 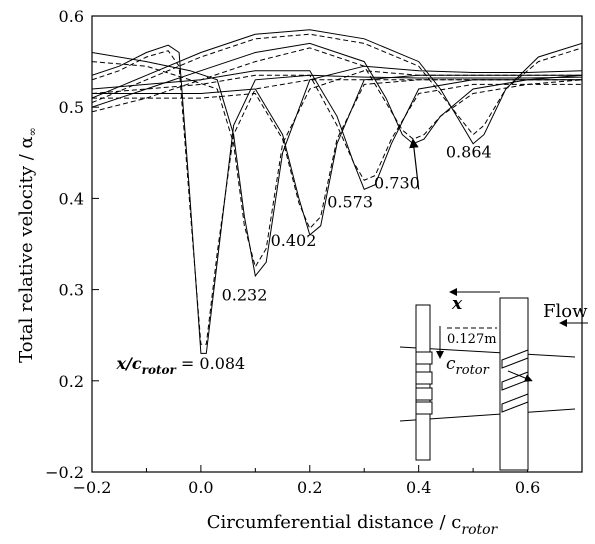 What do you see at coordinates (181, 365) in the screenshot?
I see `curve-label-0084: x/crotor = 0.084` at bounding box center [181, 365].